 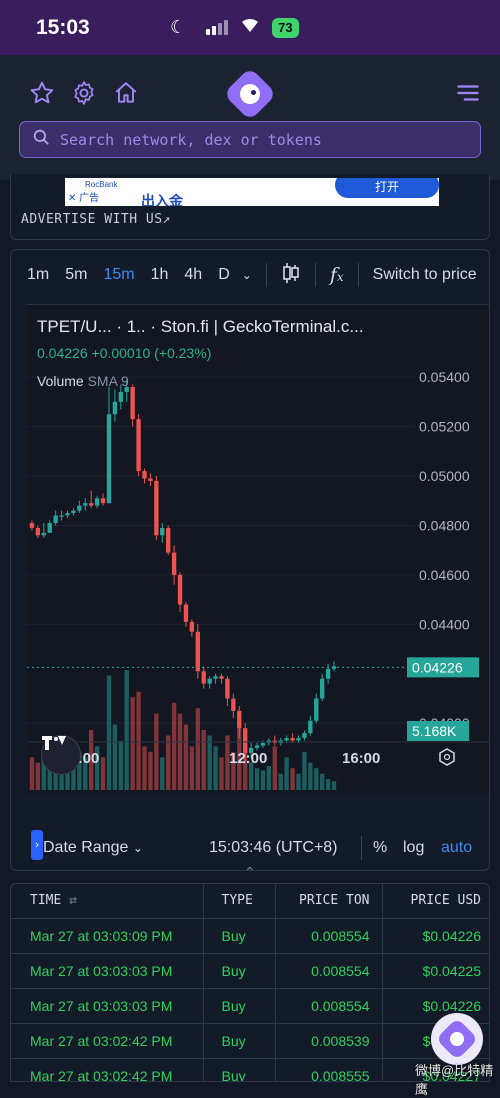 What do you see at coordinates (250, 971) in the screenshot?
I see `table-row: Mar 27 at 03:03:03 PM Buy 0.008554 $0.04225` at bounding box center [250, 971].